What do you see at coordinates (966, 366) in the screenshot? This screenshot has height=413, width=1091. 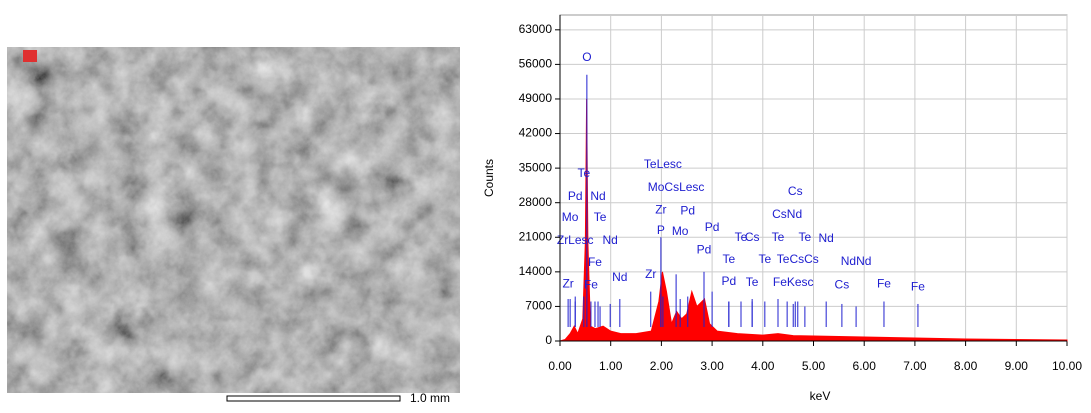 I see `x-tick-label: 8.00` at bounding box center [966, 366].